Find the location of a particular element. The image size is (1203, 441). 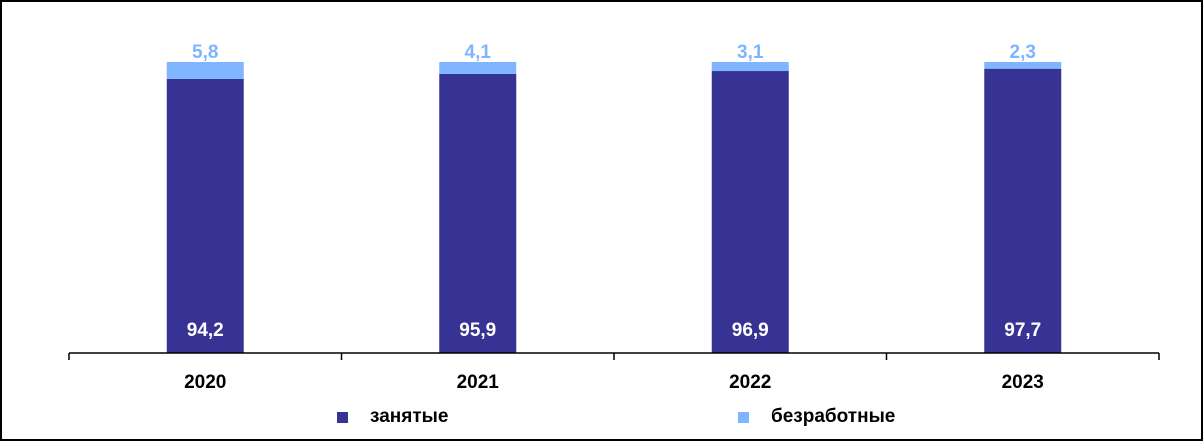

legend-label-unemployed: безработные is located at coordinates (833, 416).